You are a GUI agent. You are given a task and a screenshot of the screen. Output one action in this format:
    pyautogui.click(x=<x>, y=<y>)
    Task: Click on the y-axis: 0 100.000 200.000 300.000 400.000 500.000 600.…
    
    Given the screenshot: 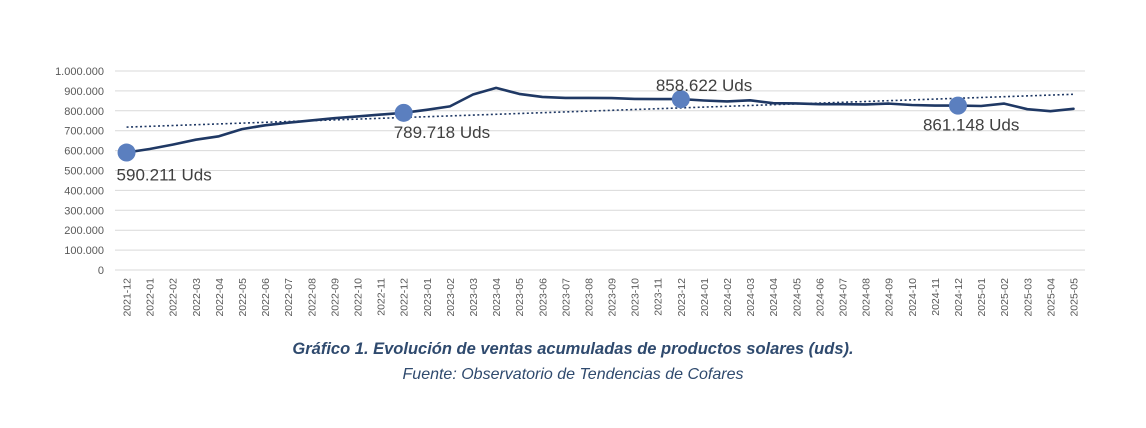 What is the action you would take?
    pyautogui.click(x=79, y=171)
    